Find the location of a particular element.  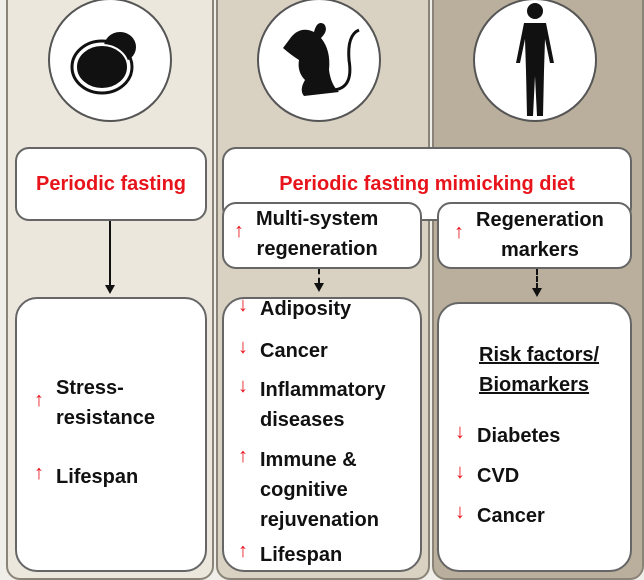

yeast-icon is located at coordinates (104, 62).